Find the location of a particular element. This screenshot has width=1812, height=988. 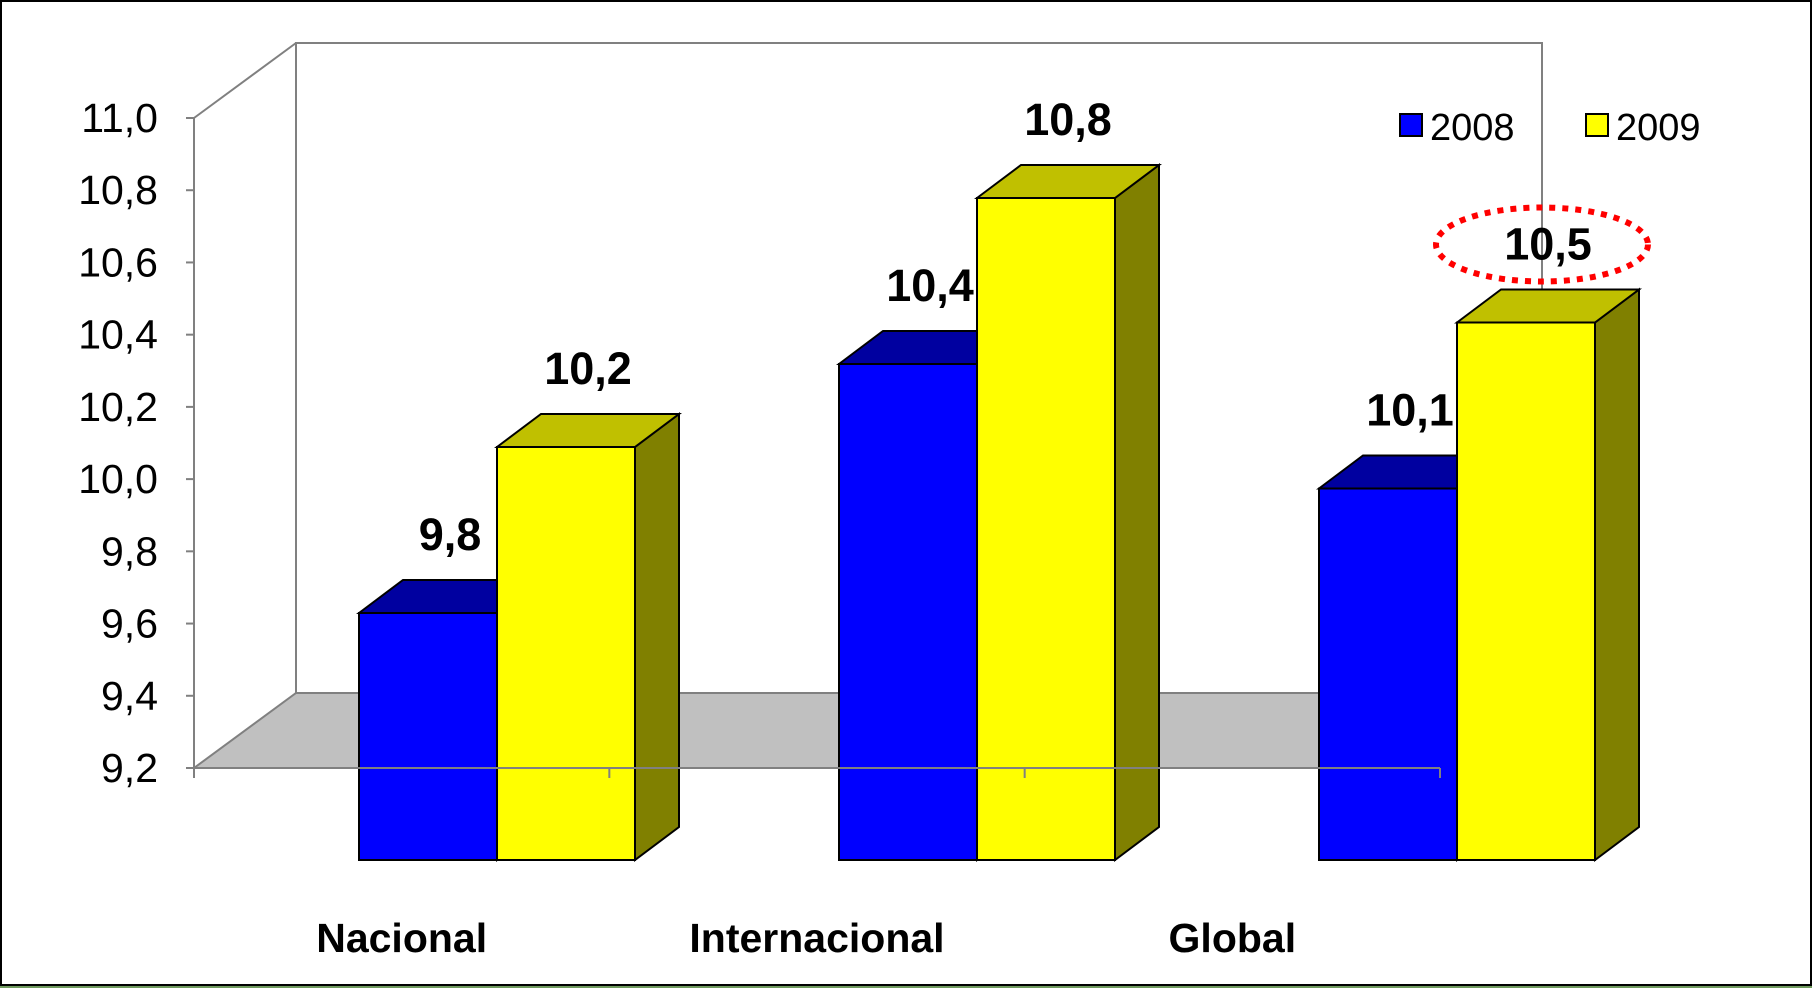

data-label-2009-nacional: 10,2 is located at coordinates (588, 368).